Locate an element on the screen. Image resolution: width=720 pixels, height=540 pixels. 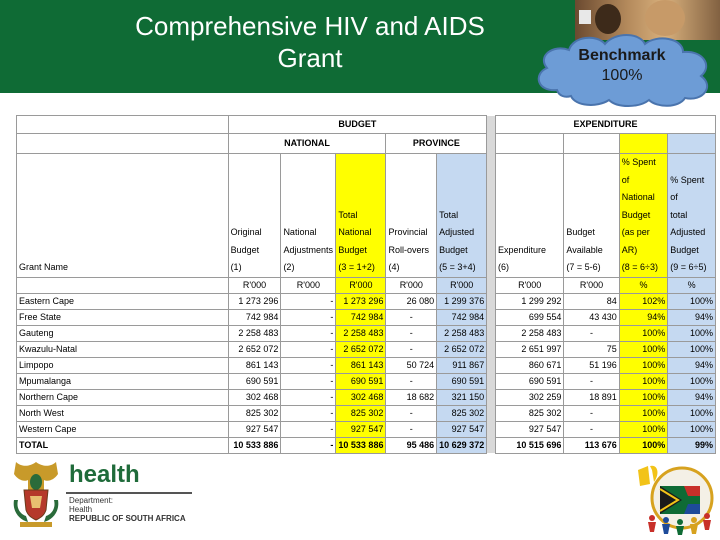
col-header-line: Expenditure is located at coordinates (522, 249).